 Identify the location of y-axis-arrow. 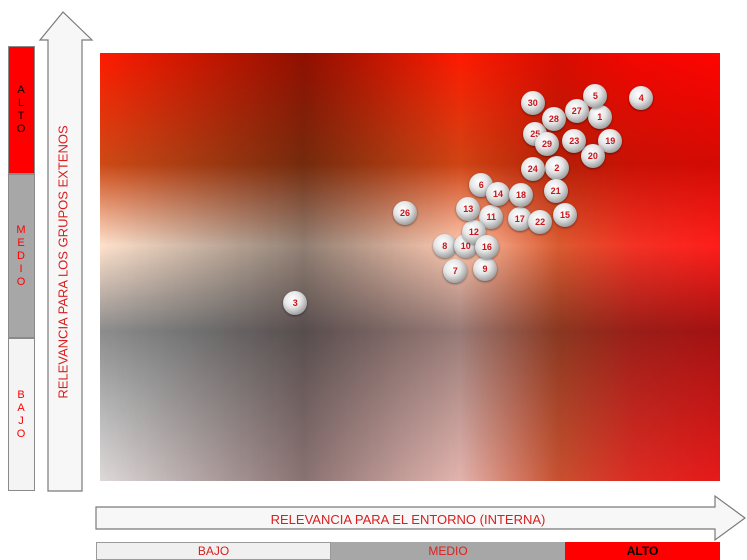
(66, 251).